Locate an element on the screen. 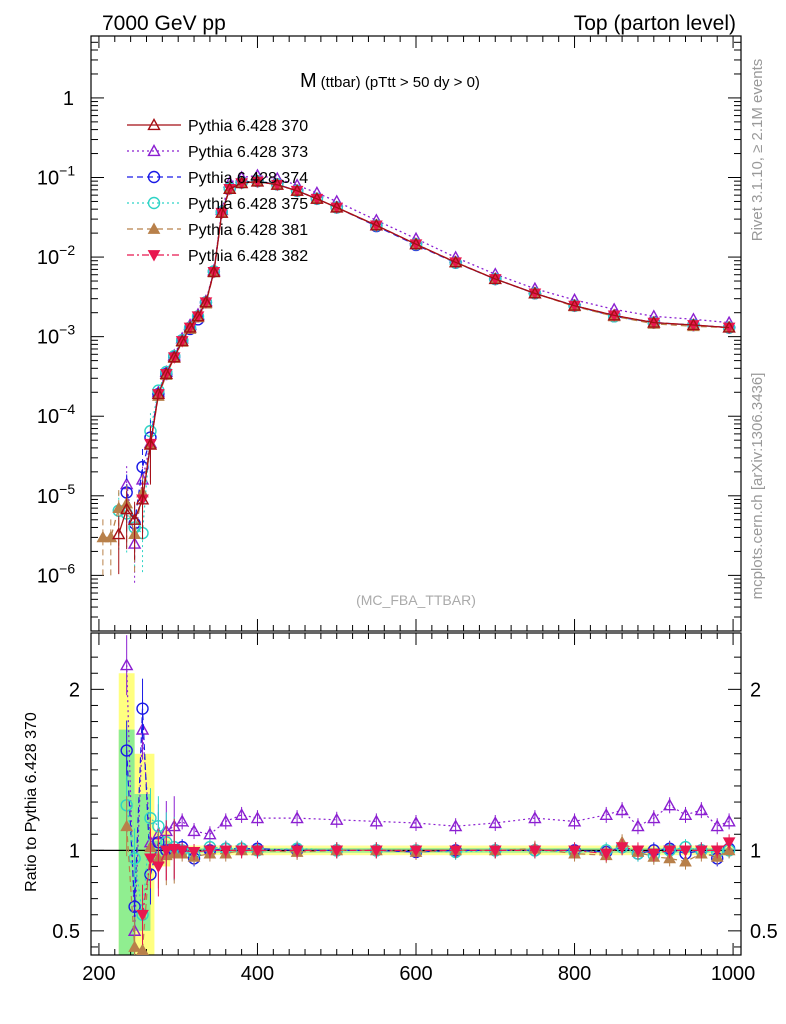 The image size is (786, 1024). x-tick-label: 1000 is located at coordinates (733, 974).